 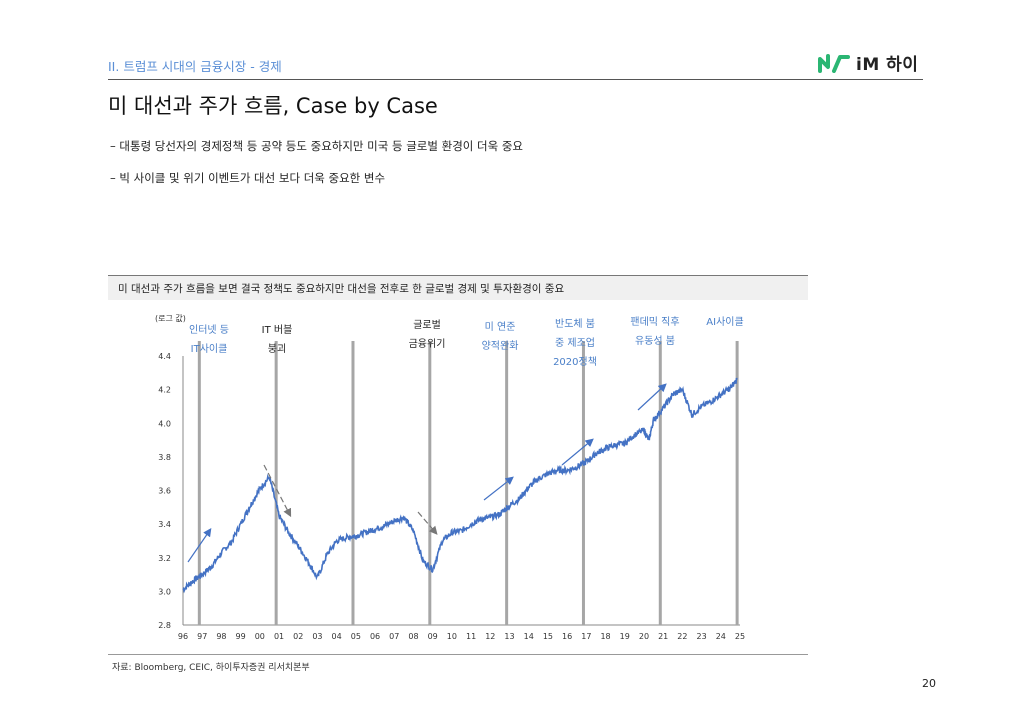 I want to click on x-tick-label: 21, so click(x=663, y=636).